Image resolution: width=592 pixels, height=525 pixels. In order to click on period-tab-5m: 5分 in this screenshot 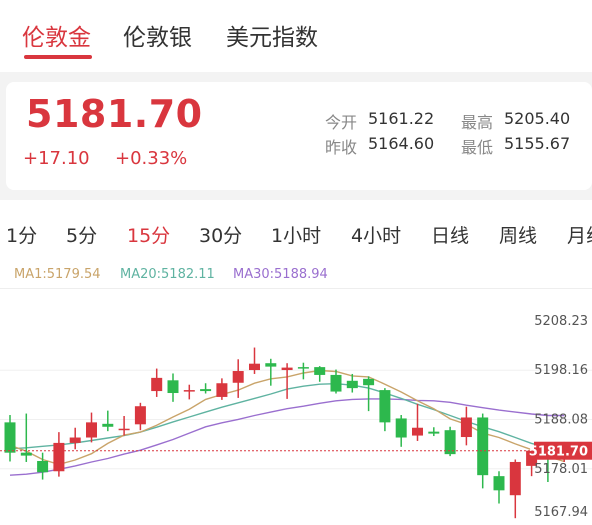, I will do `click(82, 236)`.